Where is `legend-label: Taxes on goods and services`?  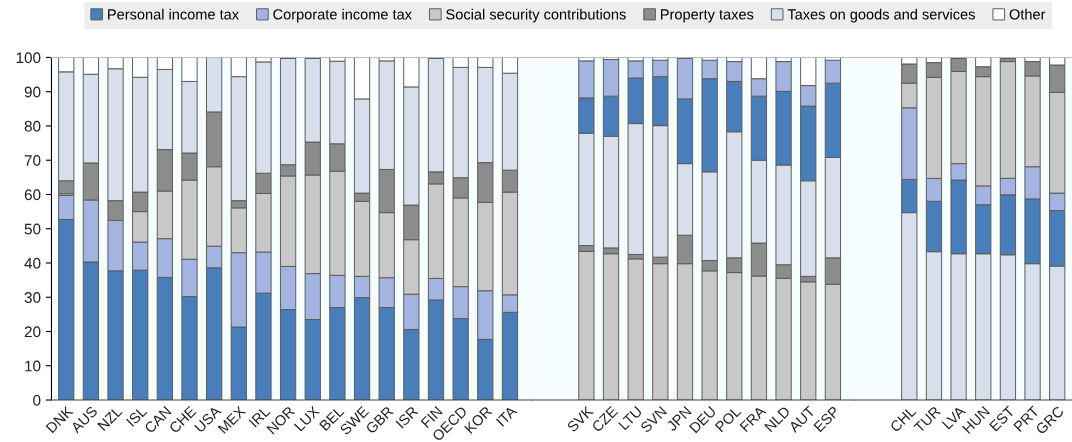 legend-label: Taxes on goods and services is located at coordinates (881, 15).